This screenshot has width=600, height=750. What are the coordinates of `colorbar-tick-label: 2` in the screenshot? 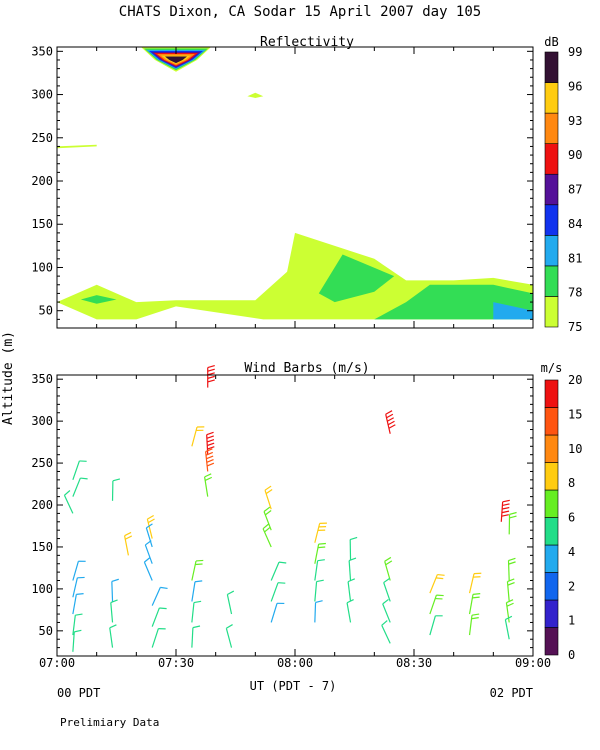 It's located at (571, 586).